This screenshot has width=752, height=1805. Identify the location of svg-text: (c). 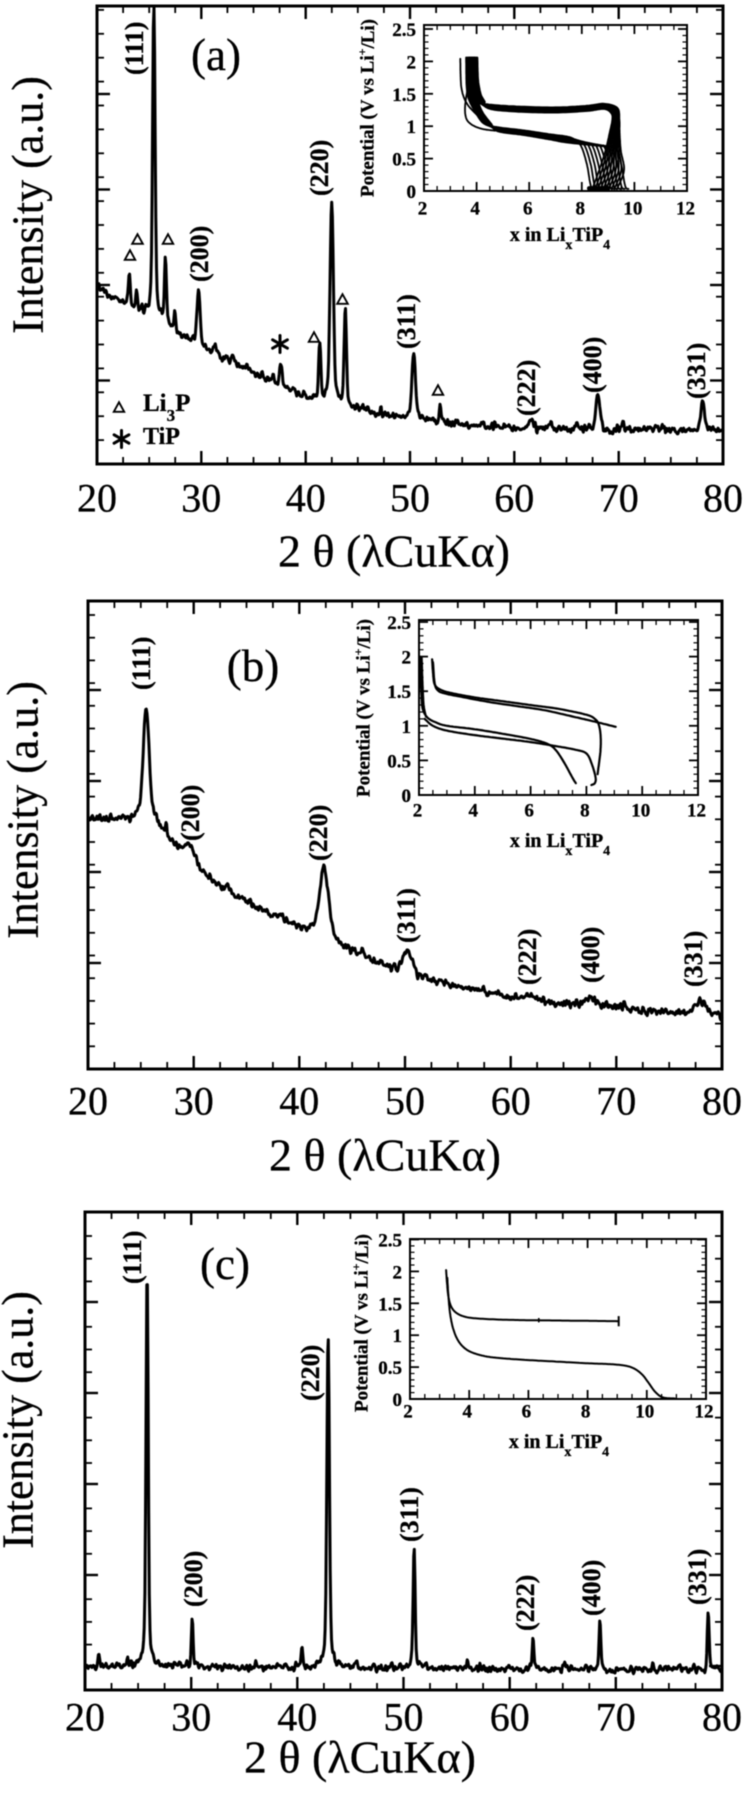
(225, 1264).